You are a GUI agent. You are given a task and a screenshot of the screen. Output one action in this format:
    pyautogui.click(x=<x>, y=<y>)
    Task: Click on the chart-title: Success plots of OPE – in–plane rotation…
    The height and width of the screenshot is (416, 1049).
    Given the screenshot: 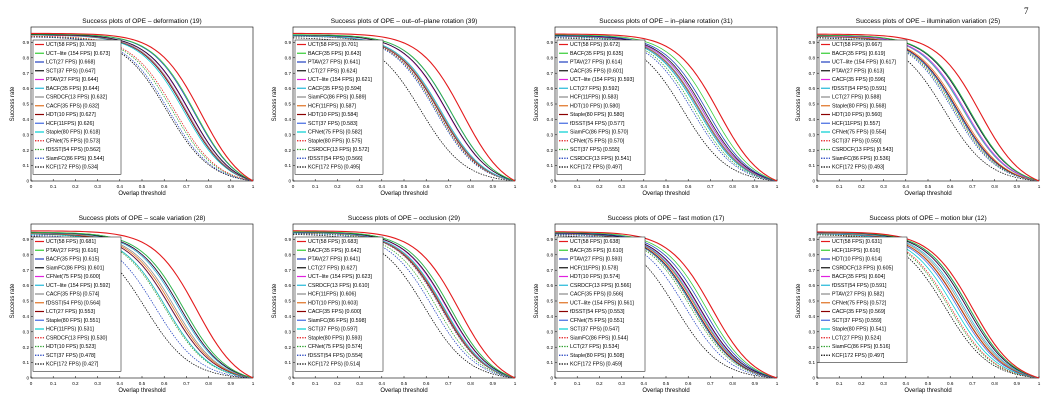 What is the action you would take?
    pyautogui.click(x=665, y=21)
    